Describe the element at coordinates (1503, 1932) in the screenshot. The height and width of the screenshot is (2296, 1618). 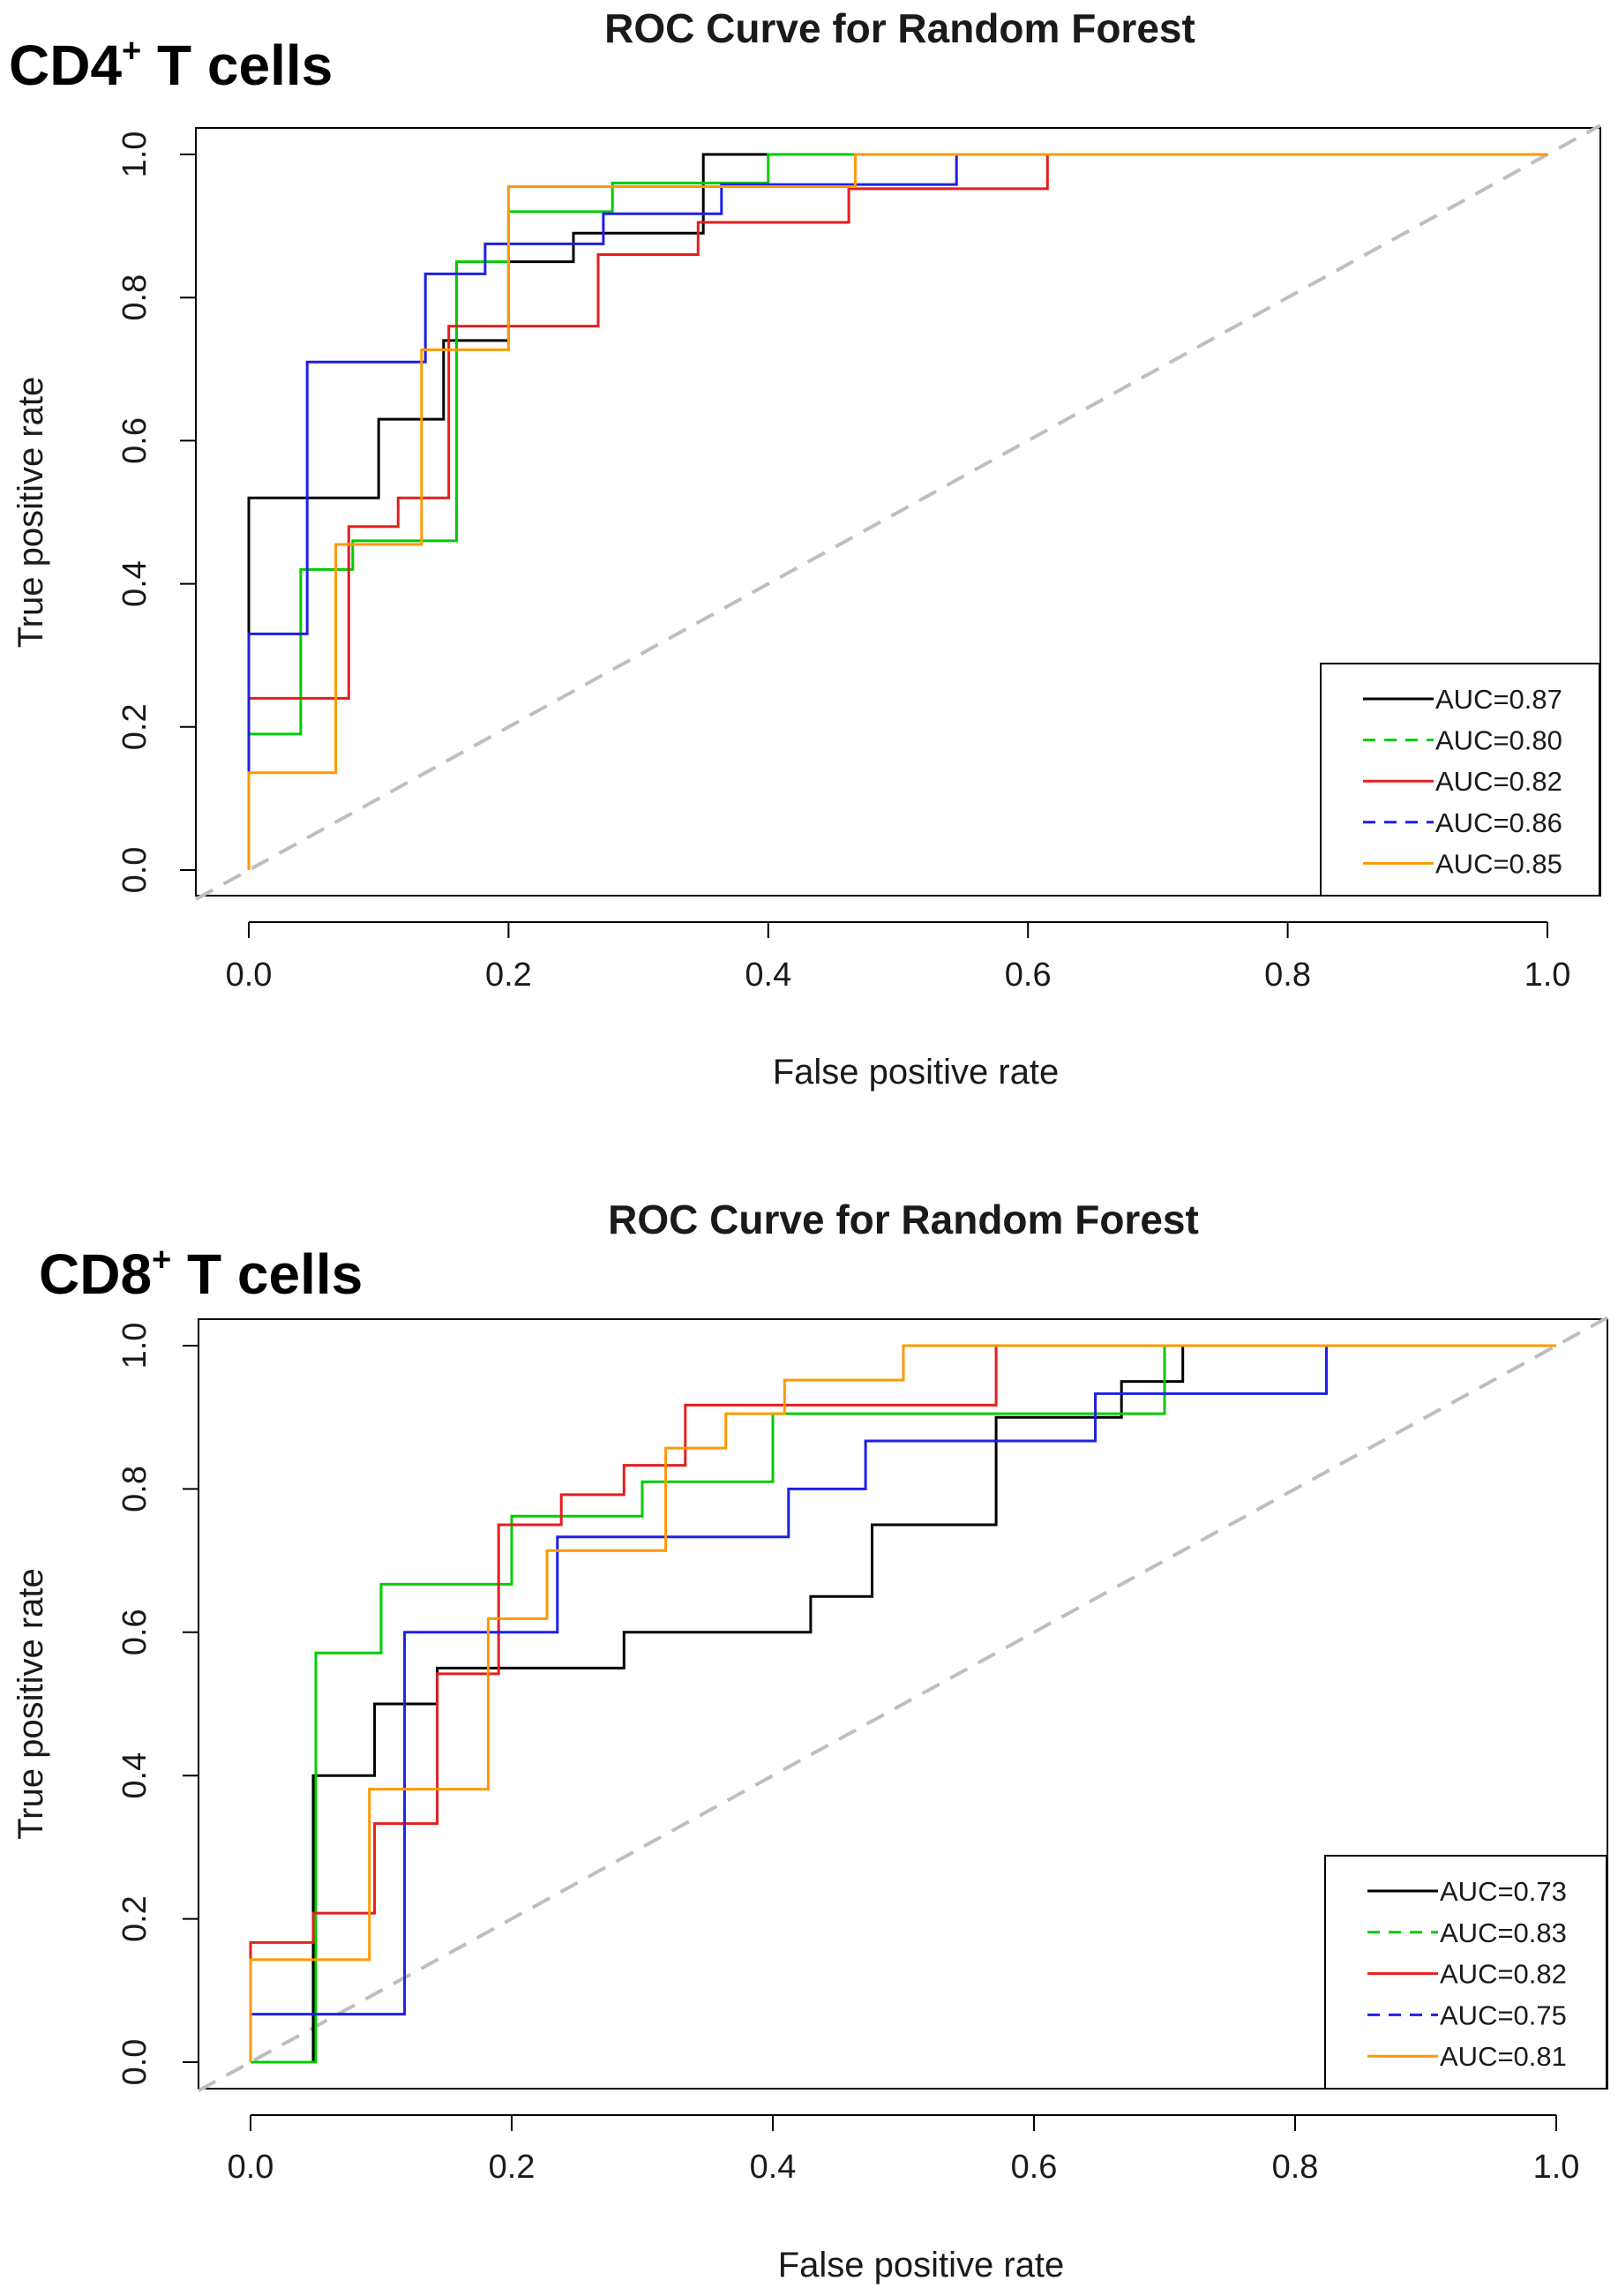
I see `legend-label-2: AUC=0.83` at that location.